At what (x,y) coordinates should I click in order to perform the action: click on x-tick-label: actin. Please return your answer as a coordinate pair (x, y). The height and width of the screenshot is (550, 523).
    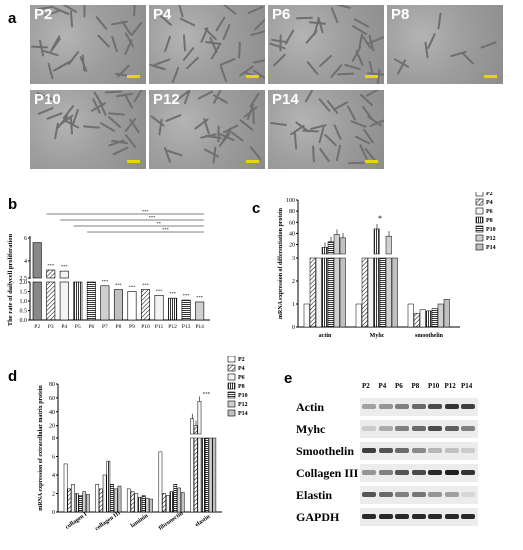
    Looking at the image, I should click on (325, 336).